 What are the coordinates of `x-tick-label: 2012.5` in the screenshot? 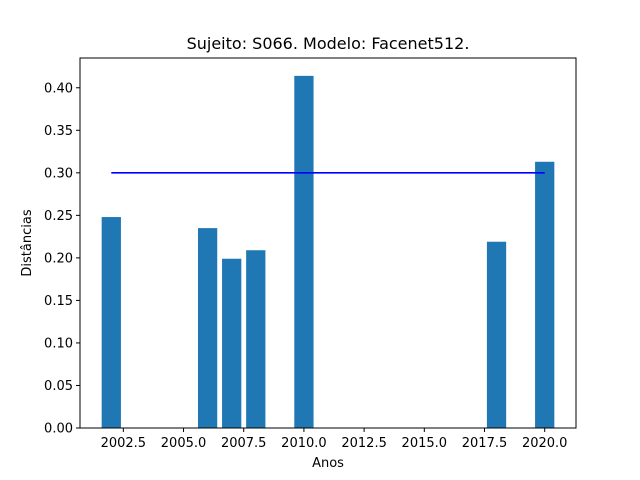 It's located at (364, 443).